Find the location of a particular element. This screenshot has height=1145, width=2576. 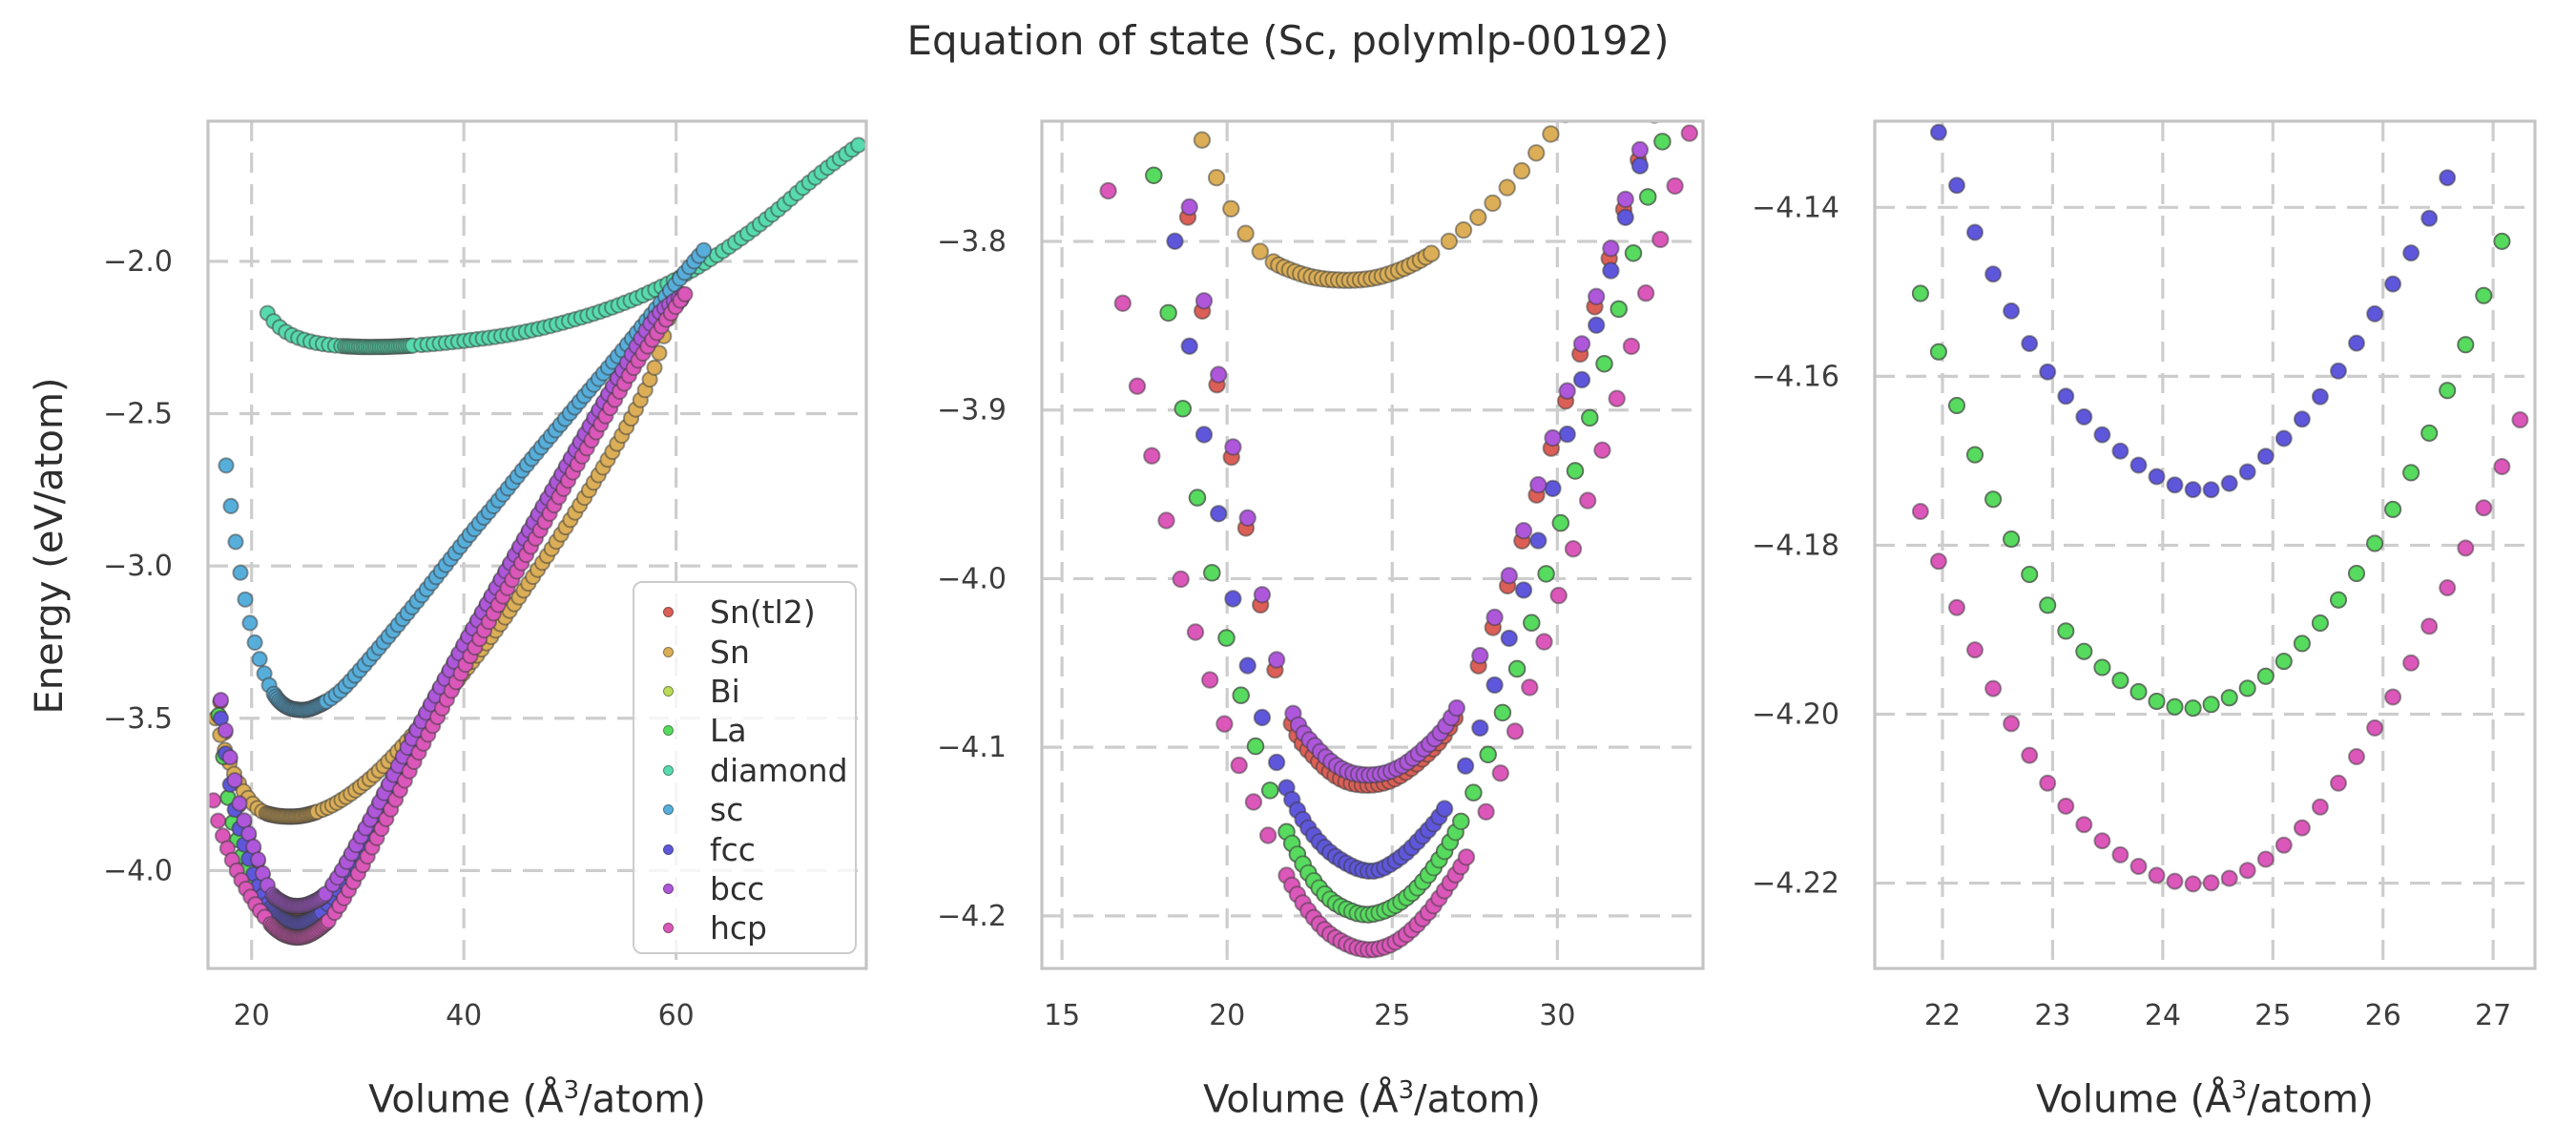

x-tick-label: 27 is located at coordinates (2493, 1016).